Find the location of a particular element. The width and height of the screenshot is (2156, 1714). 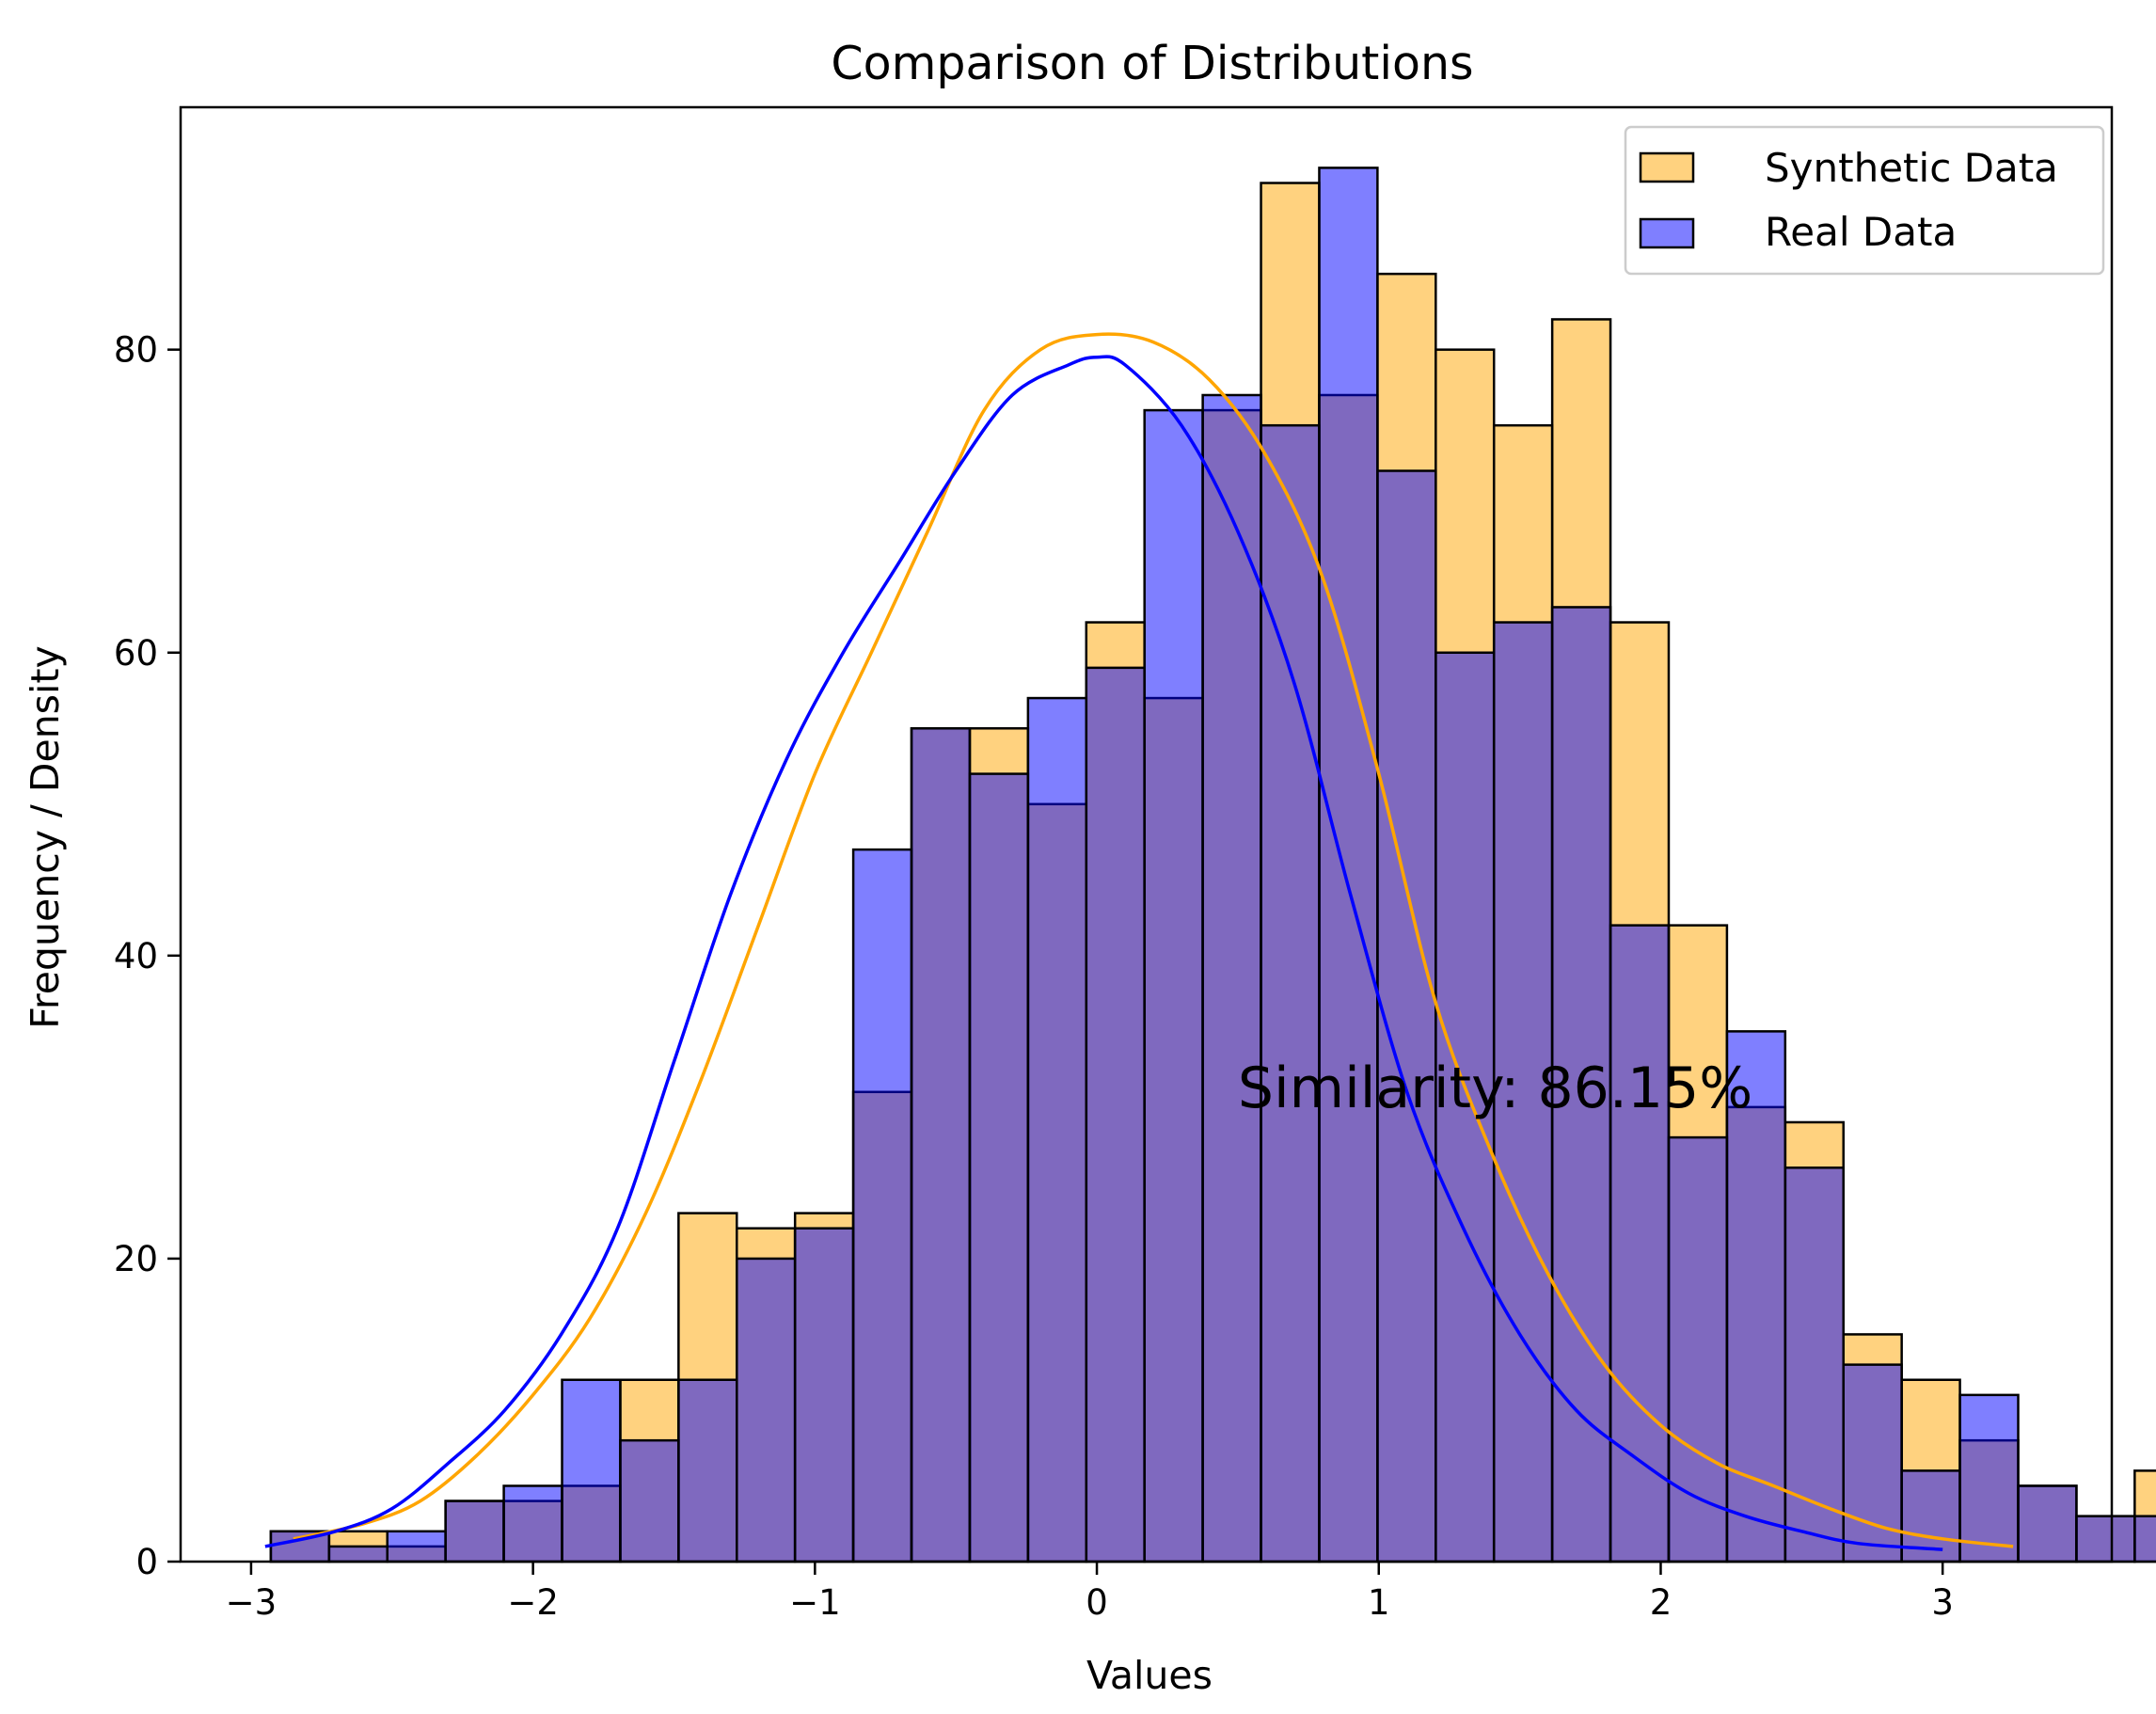

x-axis-ticks: −3 −2 −1 0 1 2 3 is located at coordinates (1090, 1592).